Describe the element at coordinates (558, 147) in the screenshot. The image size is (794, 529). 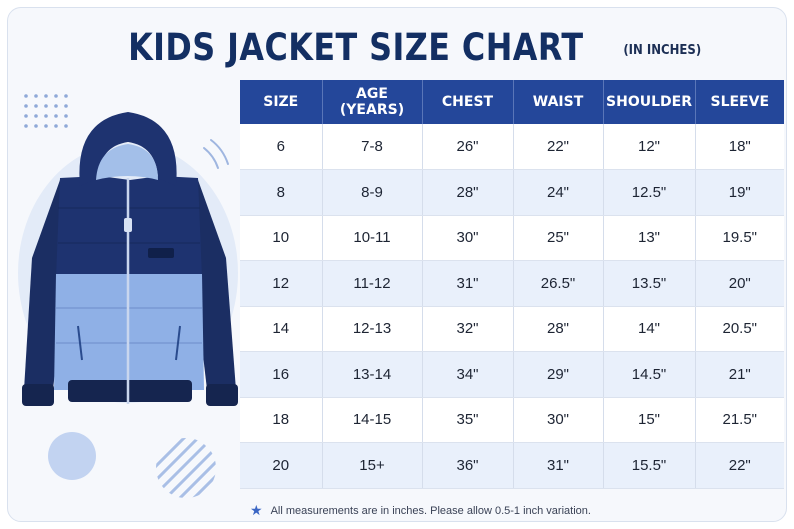
I see `cell-waist: 22"` at that location.